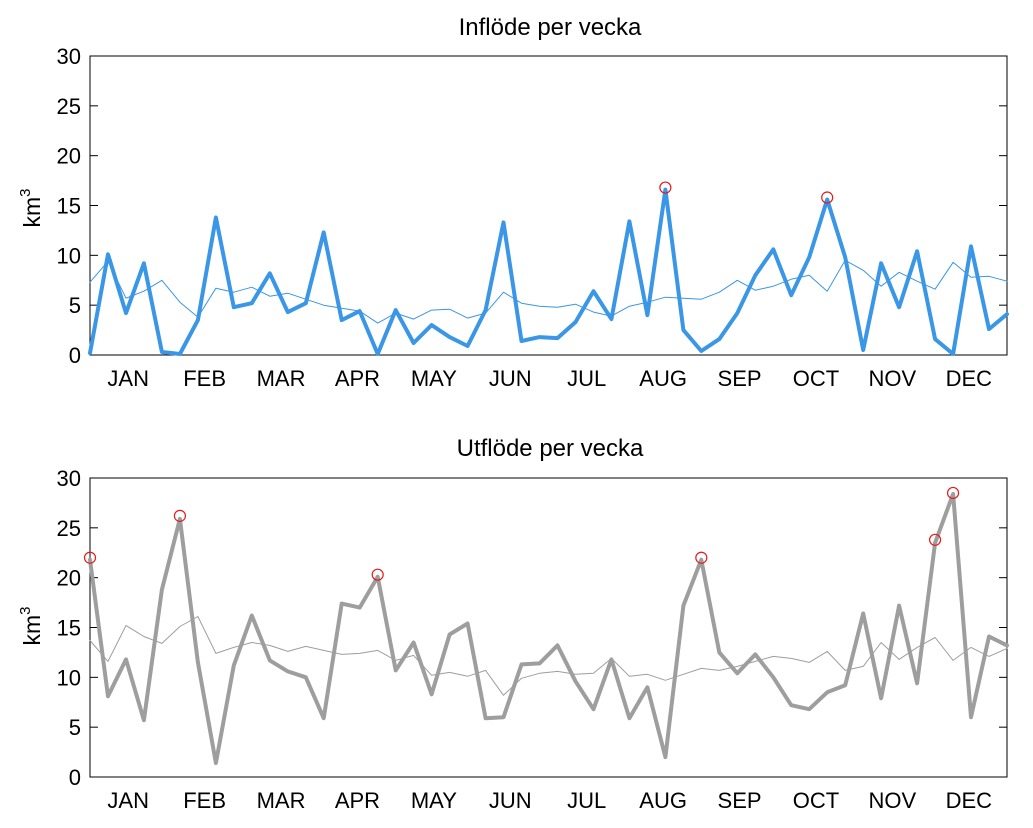  Describe the element at coordinates (893, 378) in the screenshot. I see `inflow-month-label: NOV` at that location.